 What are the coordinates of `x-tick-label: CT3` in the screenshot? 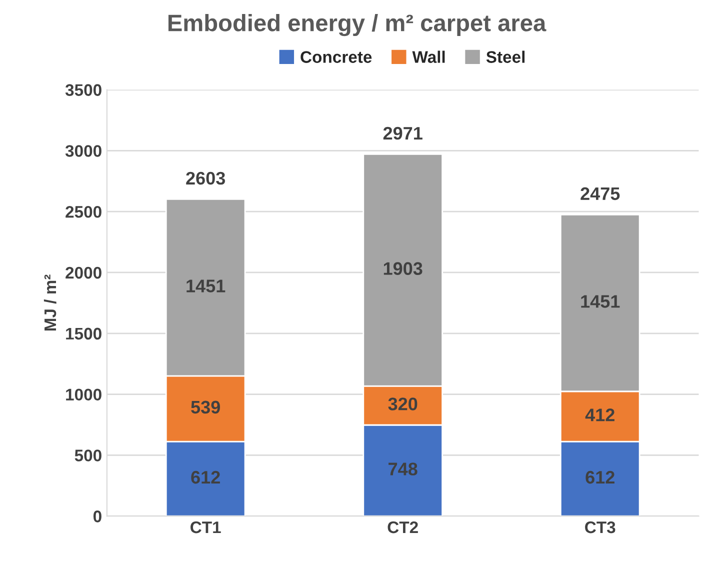 It's located at (600, 527).